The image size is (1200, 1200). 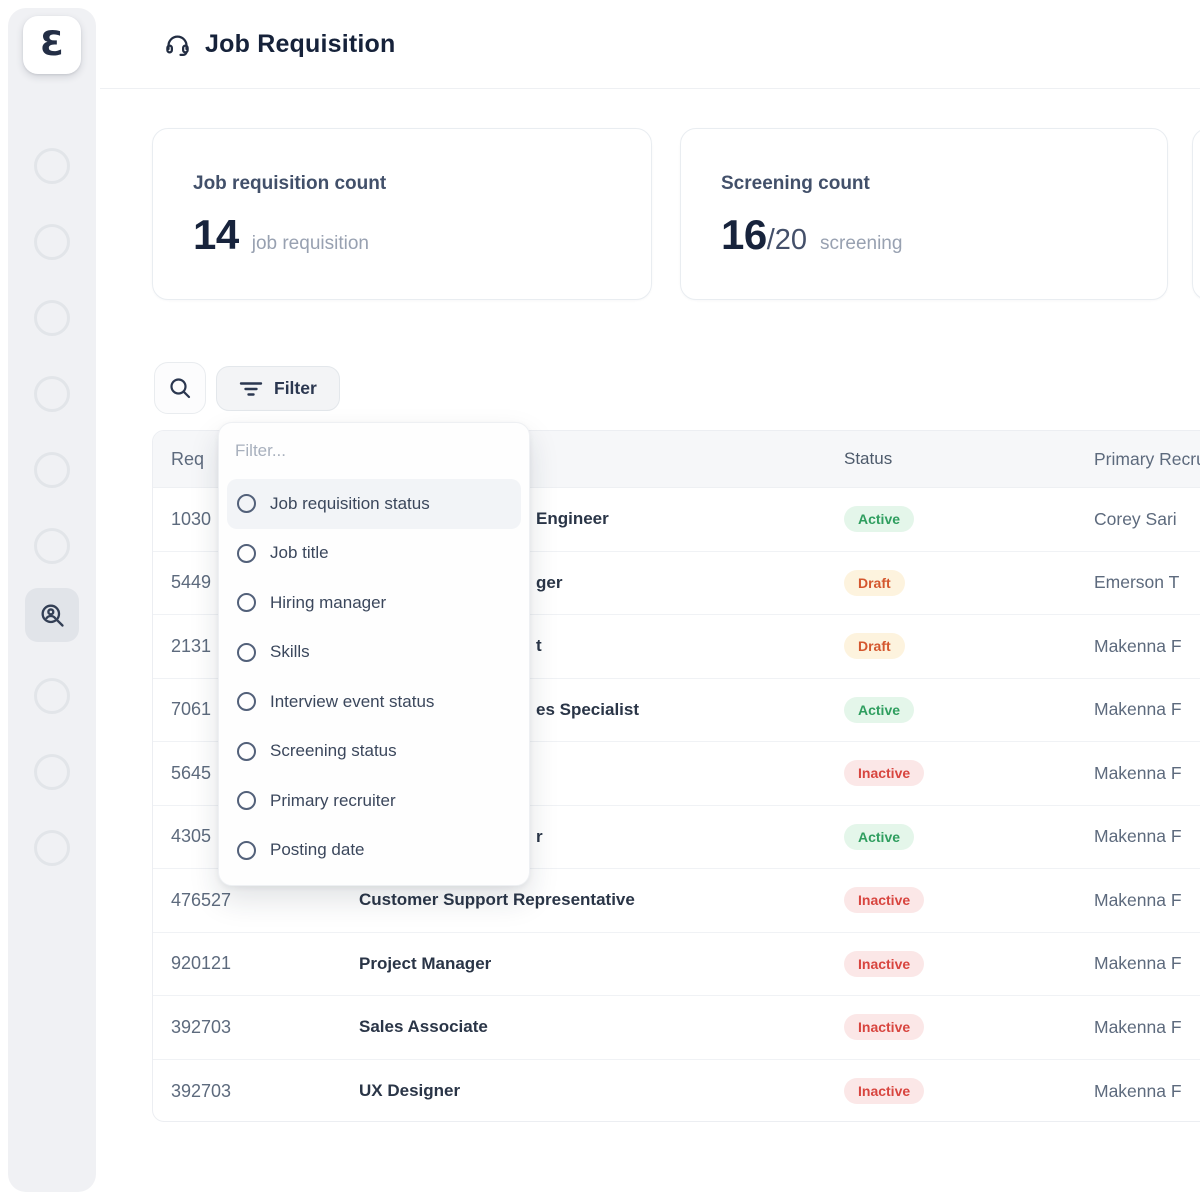 I want to click on filter-option: Job title, so click(x=374, y=554).